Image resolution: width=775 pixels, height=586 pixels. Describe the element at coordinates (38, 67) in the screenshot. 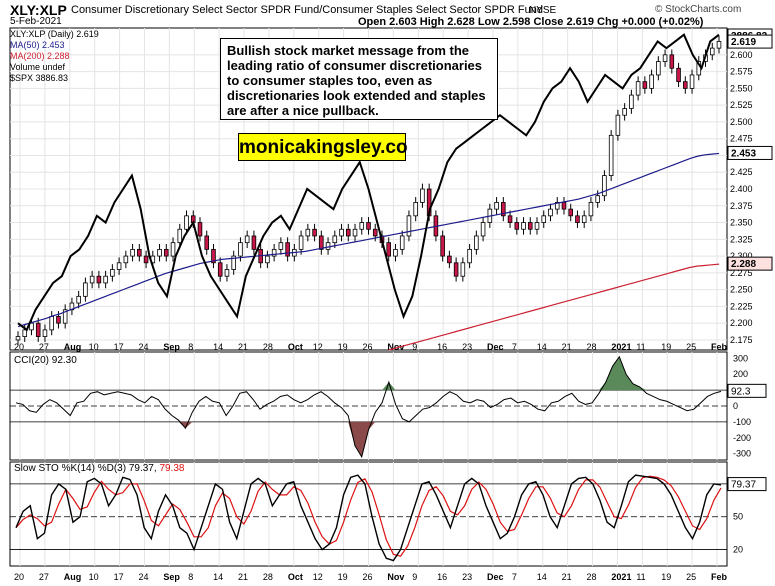

I see `legend-volume: Volume undef` at that location.